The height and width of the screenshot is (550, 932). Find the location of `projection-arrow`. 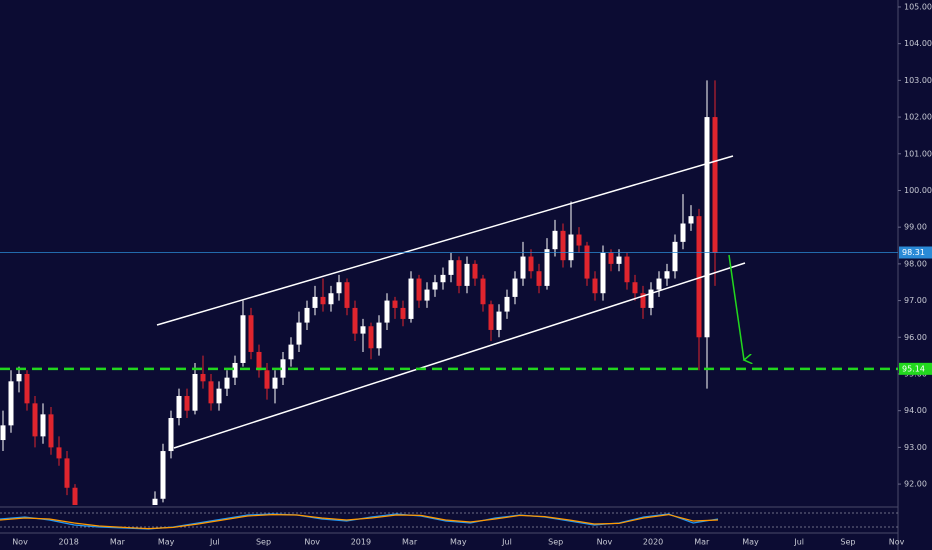

projection-arrow is located at coordinates (736, 307).